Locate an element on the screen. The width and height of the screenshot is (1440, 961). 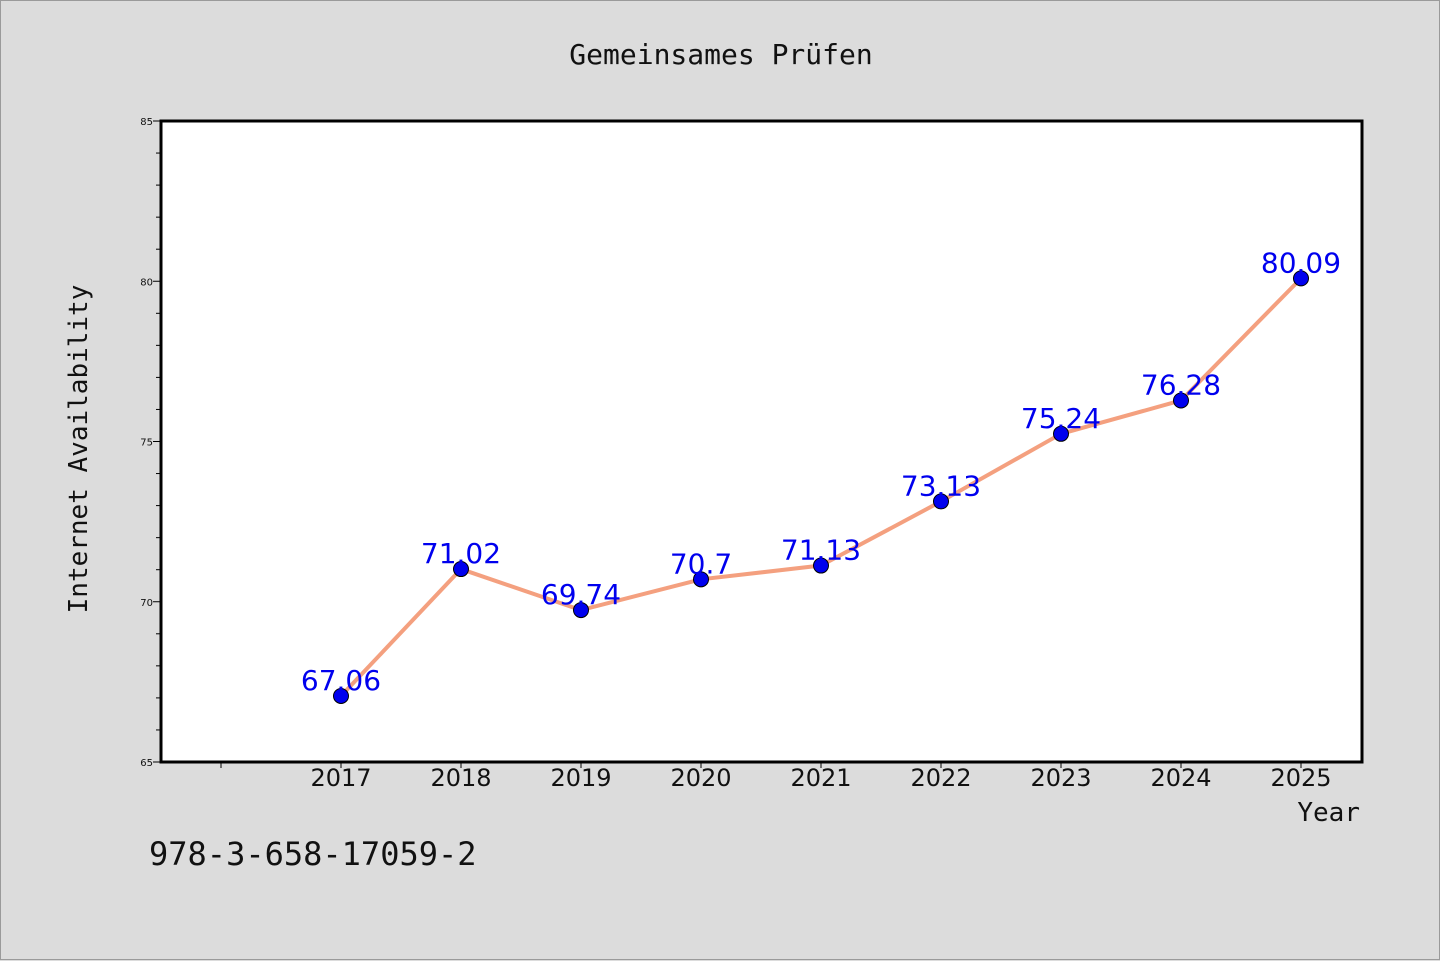
data-label: 76.28 is located at coordinates (1181, 384).